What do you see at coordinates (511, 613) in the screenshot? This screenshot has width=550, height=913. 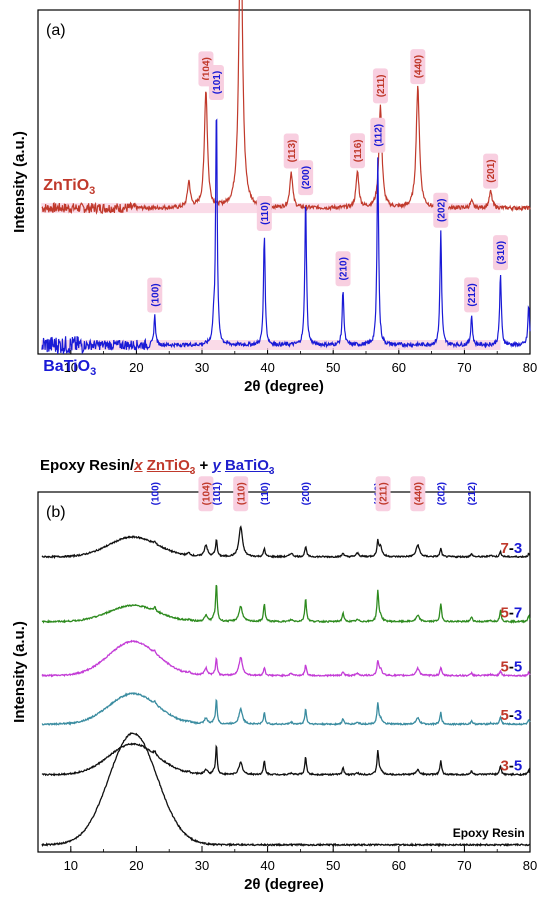 I see `sample-label: 5-7` at bounding box center [511, 613].